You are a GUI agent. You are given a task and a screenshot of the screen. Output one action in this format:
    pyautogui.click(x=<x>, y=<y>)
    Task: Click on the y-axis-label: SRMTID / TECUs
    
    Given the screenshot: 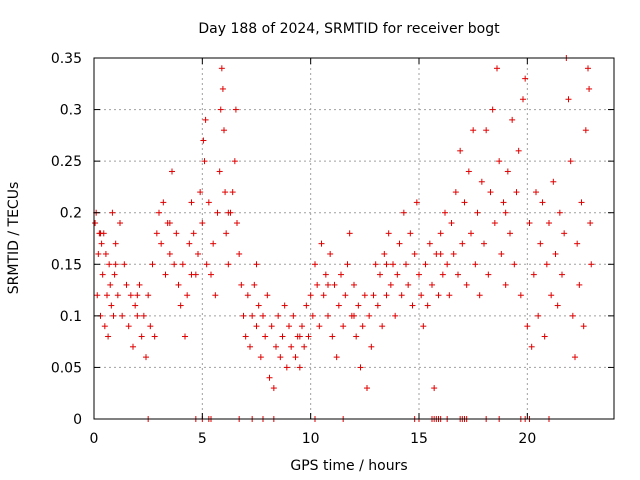 What is the action you would take?
    pyautogui.click(x=14, y=238)
    